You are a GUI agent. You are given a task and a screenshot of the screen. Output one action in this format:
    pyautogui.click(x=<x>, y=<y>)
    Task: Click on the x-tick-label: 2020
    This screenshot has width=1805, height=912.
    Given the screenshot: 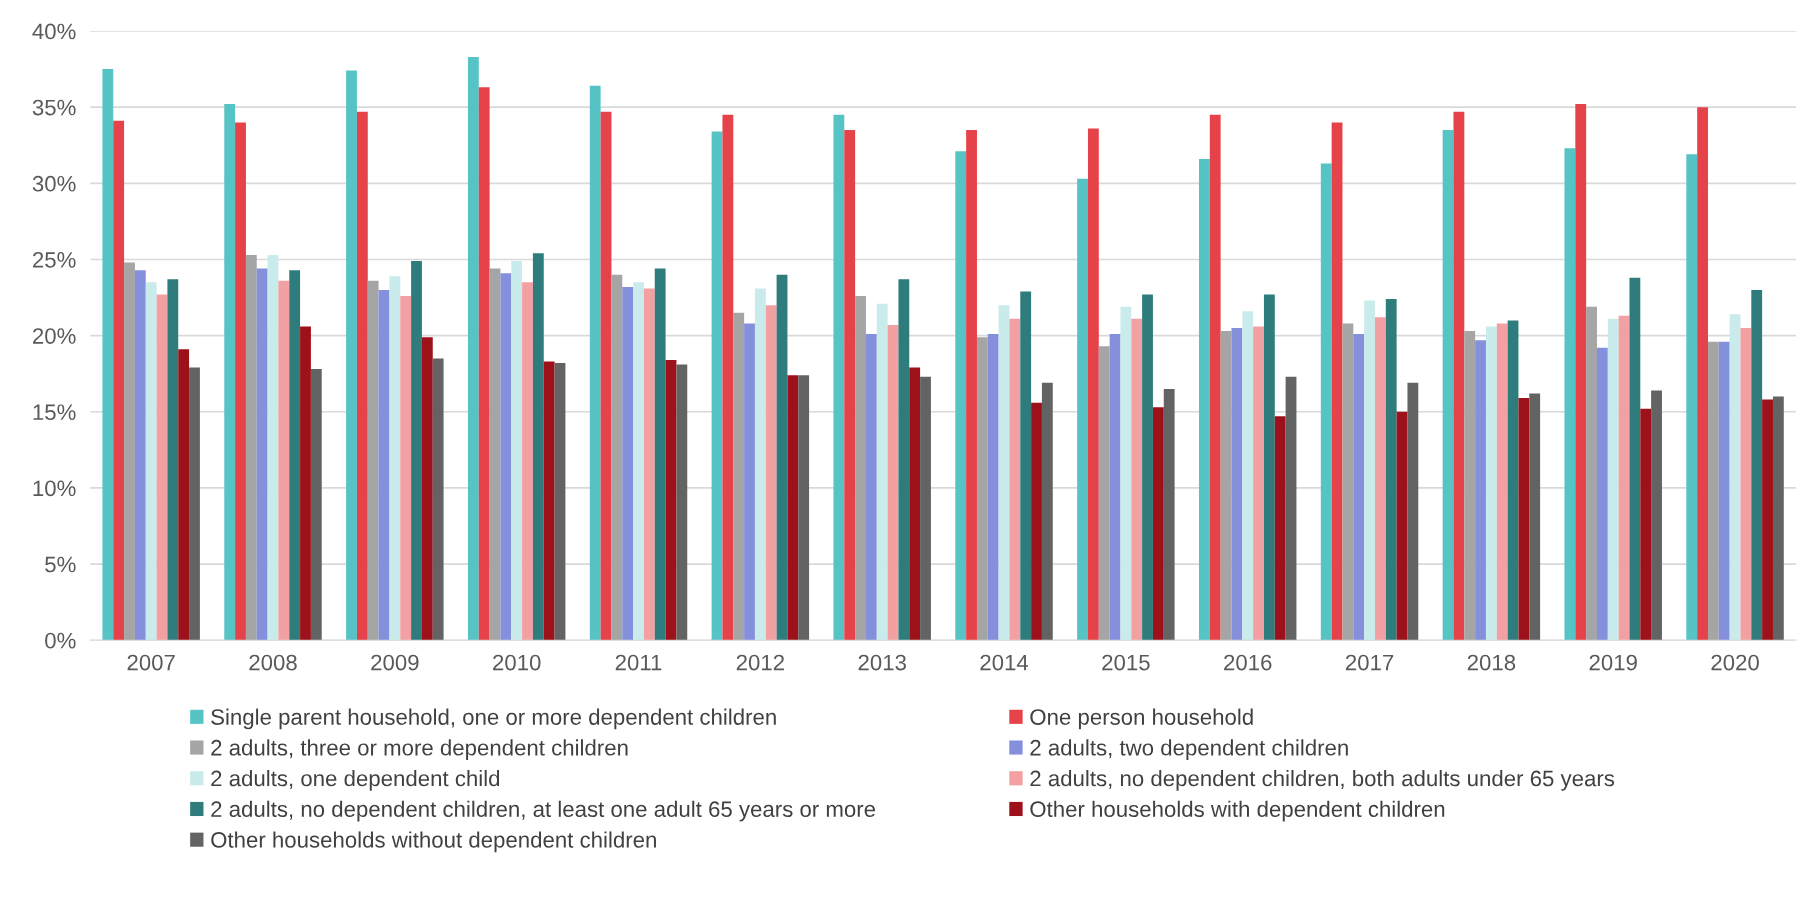 What is the action you would take?
    pyautogui.click(x=1735, y=662)
    